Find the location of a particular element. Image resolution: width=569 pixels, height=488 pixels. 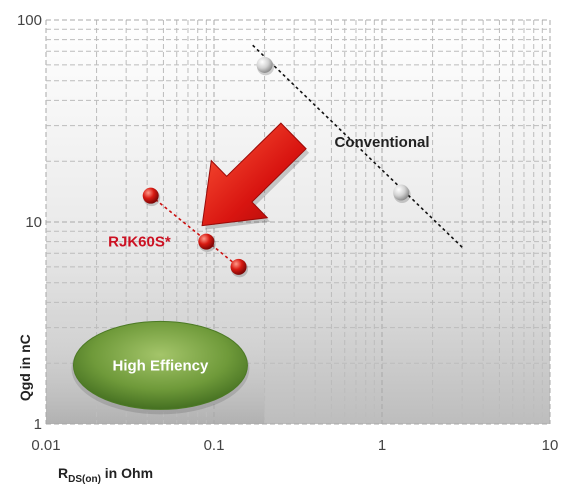

x-axis-title: RDS(on) in Ohm is located at coordinates (105, 475).